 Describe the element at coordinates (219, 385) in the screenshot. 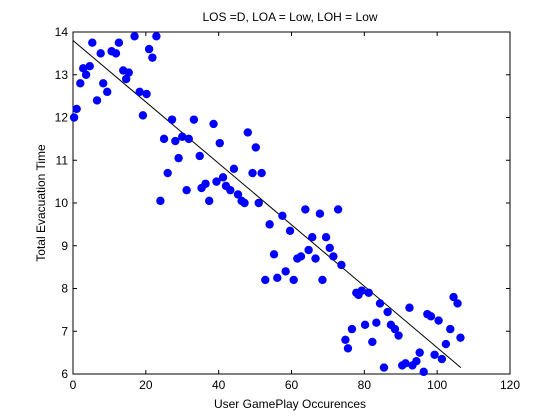

I see `x-tick-label: 40` at that location.